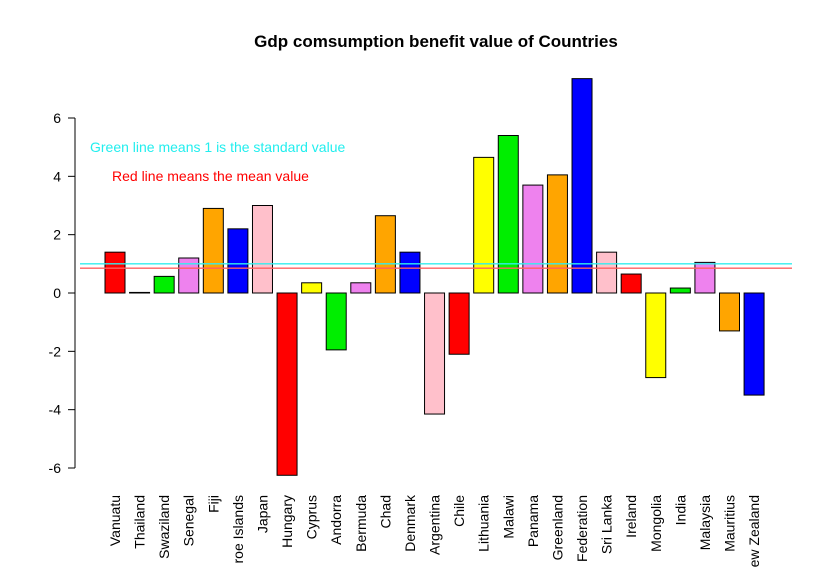 The image size is (832, 574). Describe the element at coordinates (57, 176) in the screenshot. I see `y-tick-label: 4` at that location.